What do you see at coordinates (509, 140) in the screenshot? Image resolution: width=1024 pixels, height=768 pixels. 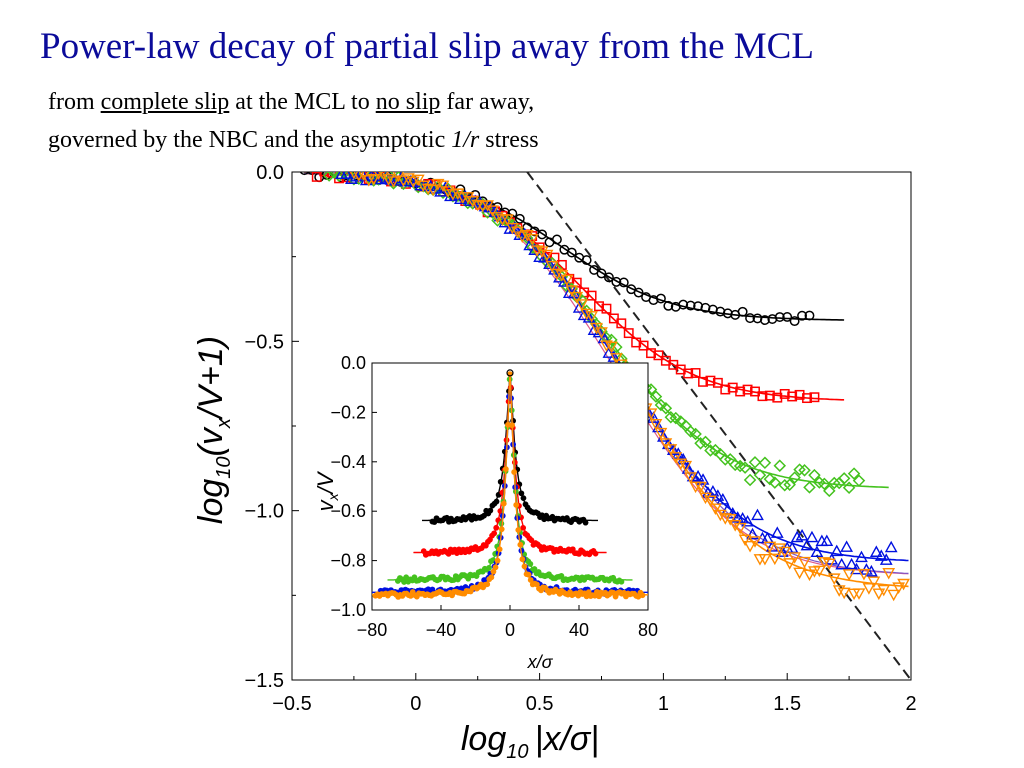 I see `subtitle-2-suffix: stress` at bounding box center [509, 140].